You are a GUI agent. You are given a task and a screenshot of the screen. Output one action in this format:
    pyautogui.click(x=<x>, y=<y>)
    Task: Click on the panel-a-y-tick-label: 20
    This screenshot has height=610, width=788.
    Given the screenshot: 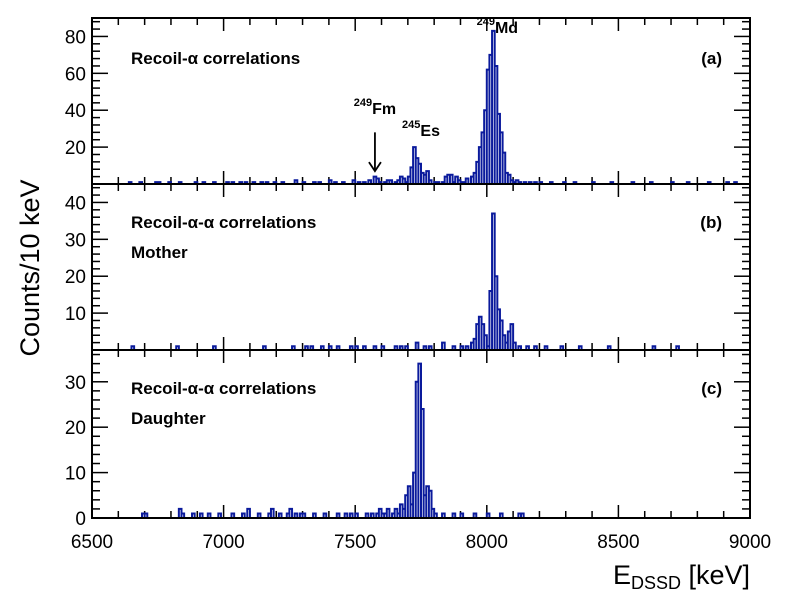 What is the action you would take?
    pyautogui.click(x=75, y=148)
    